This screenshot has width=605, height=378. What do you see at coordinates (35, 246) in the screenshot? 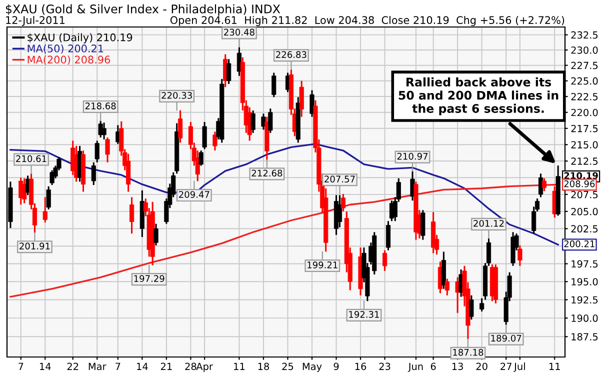
I see `annotation: 201.91` at bounding box center [35, 246].